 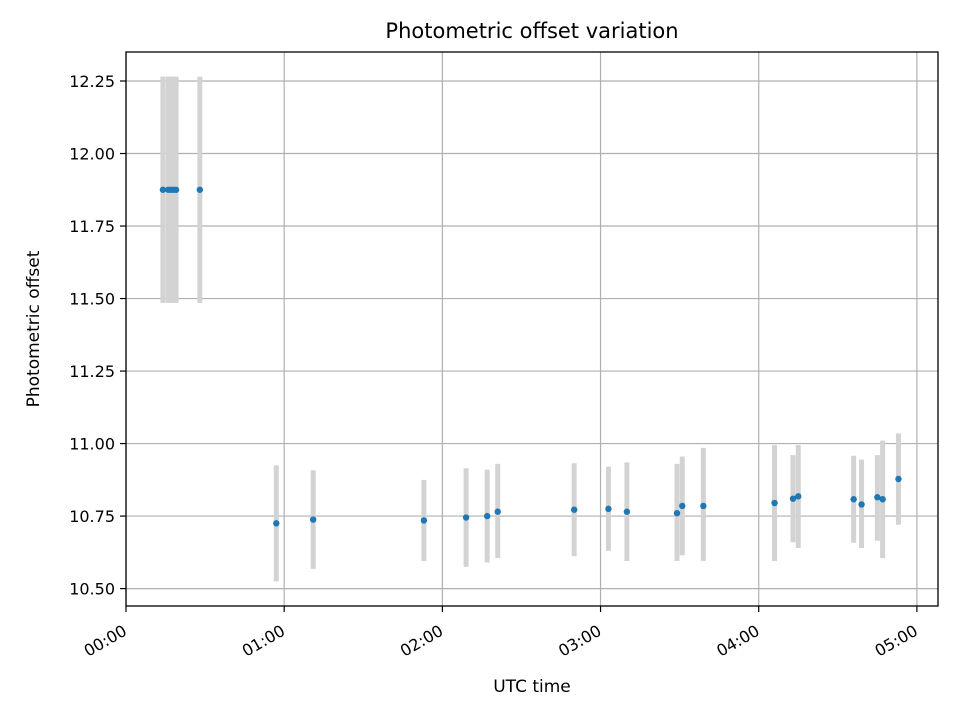 I want to click on y-tick-label: 11.75, so click(x=92, y=226).